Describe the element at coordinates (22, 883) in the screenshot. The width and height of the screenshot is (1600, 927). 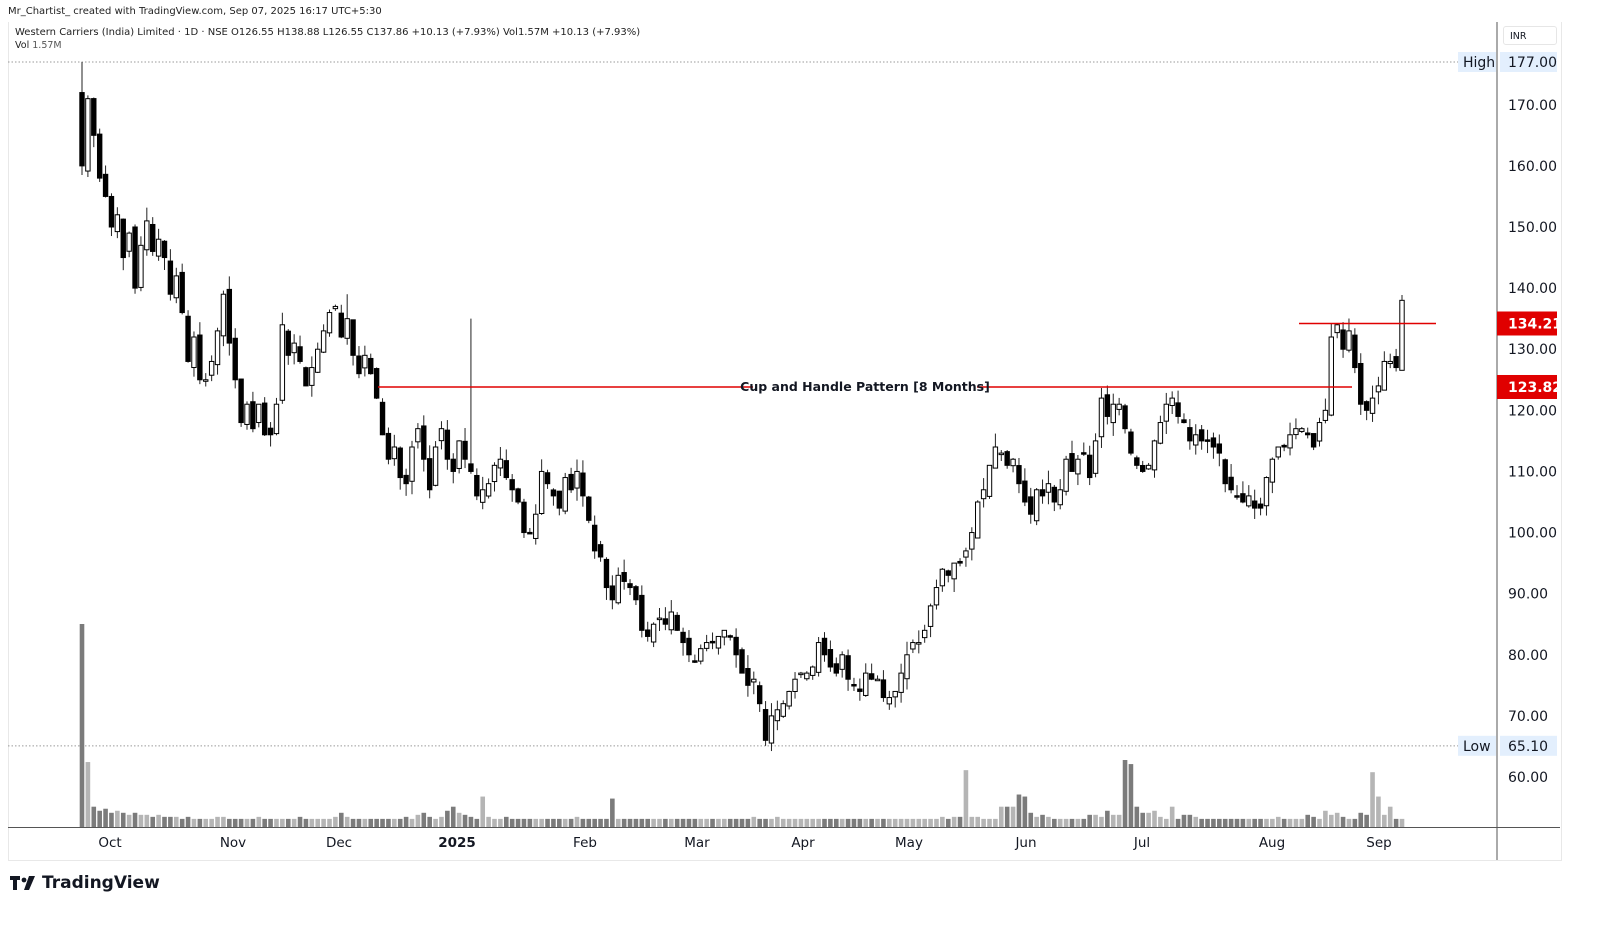
I see `tradingview-logo-icon` at that location.